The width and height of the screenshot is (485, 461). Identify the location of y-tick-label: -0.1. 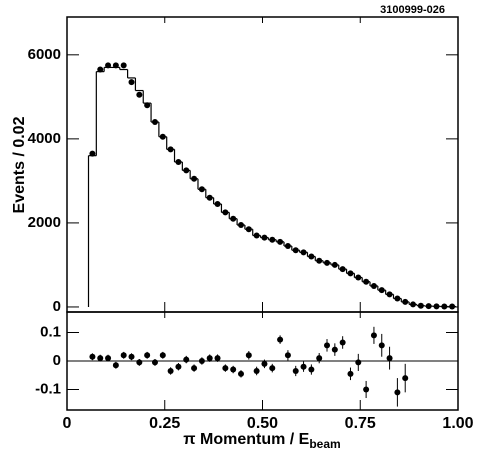
(48, 388).